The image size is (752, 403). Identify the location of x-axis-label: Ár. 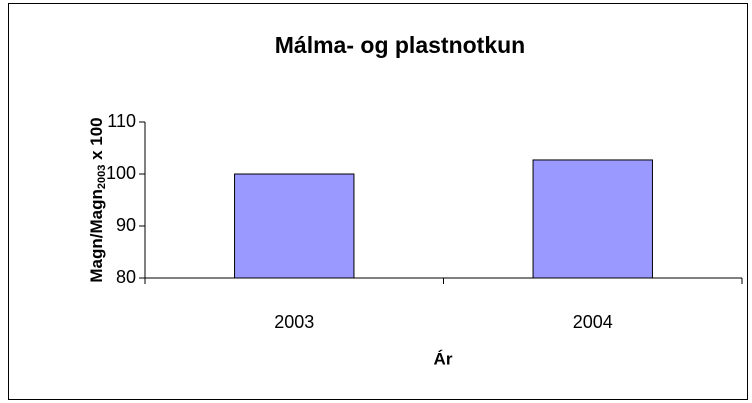
(443, 358).